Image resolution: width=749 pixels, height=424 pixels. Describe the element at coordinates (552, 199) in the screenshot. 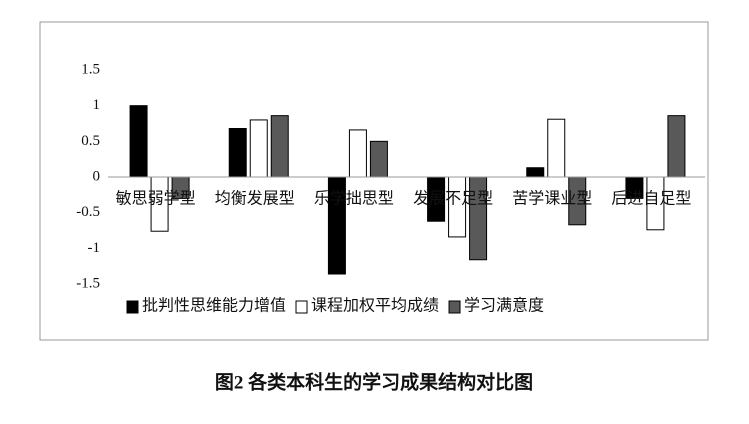

I see `x-tick-label: 苦学课业型` at that location.